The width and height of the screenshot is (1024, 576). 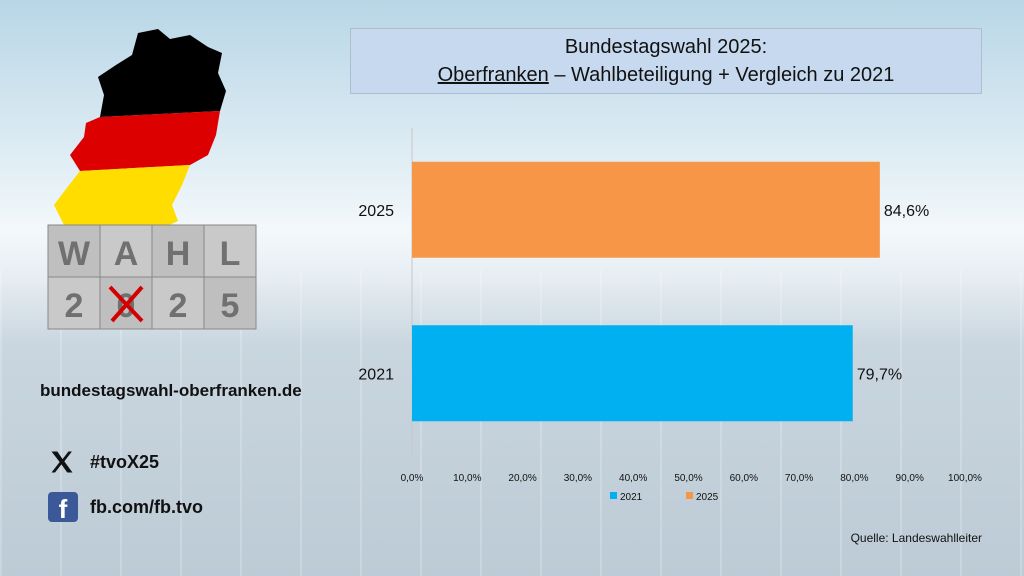 What do you see at coordinates (721, 75) in the screenshot?
I see `chart-title-subtitle: – Wahlbeteiligung + Vergleich zu 2021` at bounding box center [721, 75].